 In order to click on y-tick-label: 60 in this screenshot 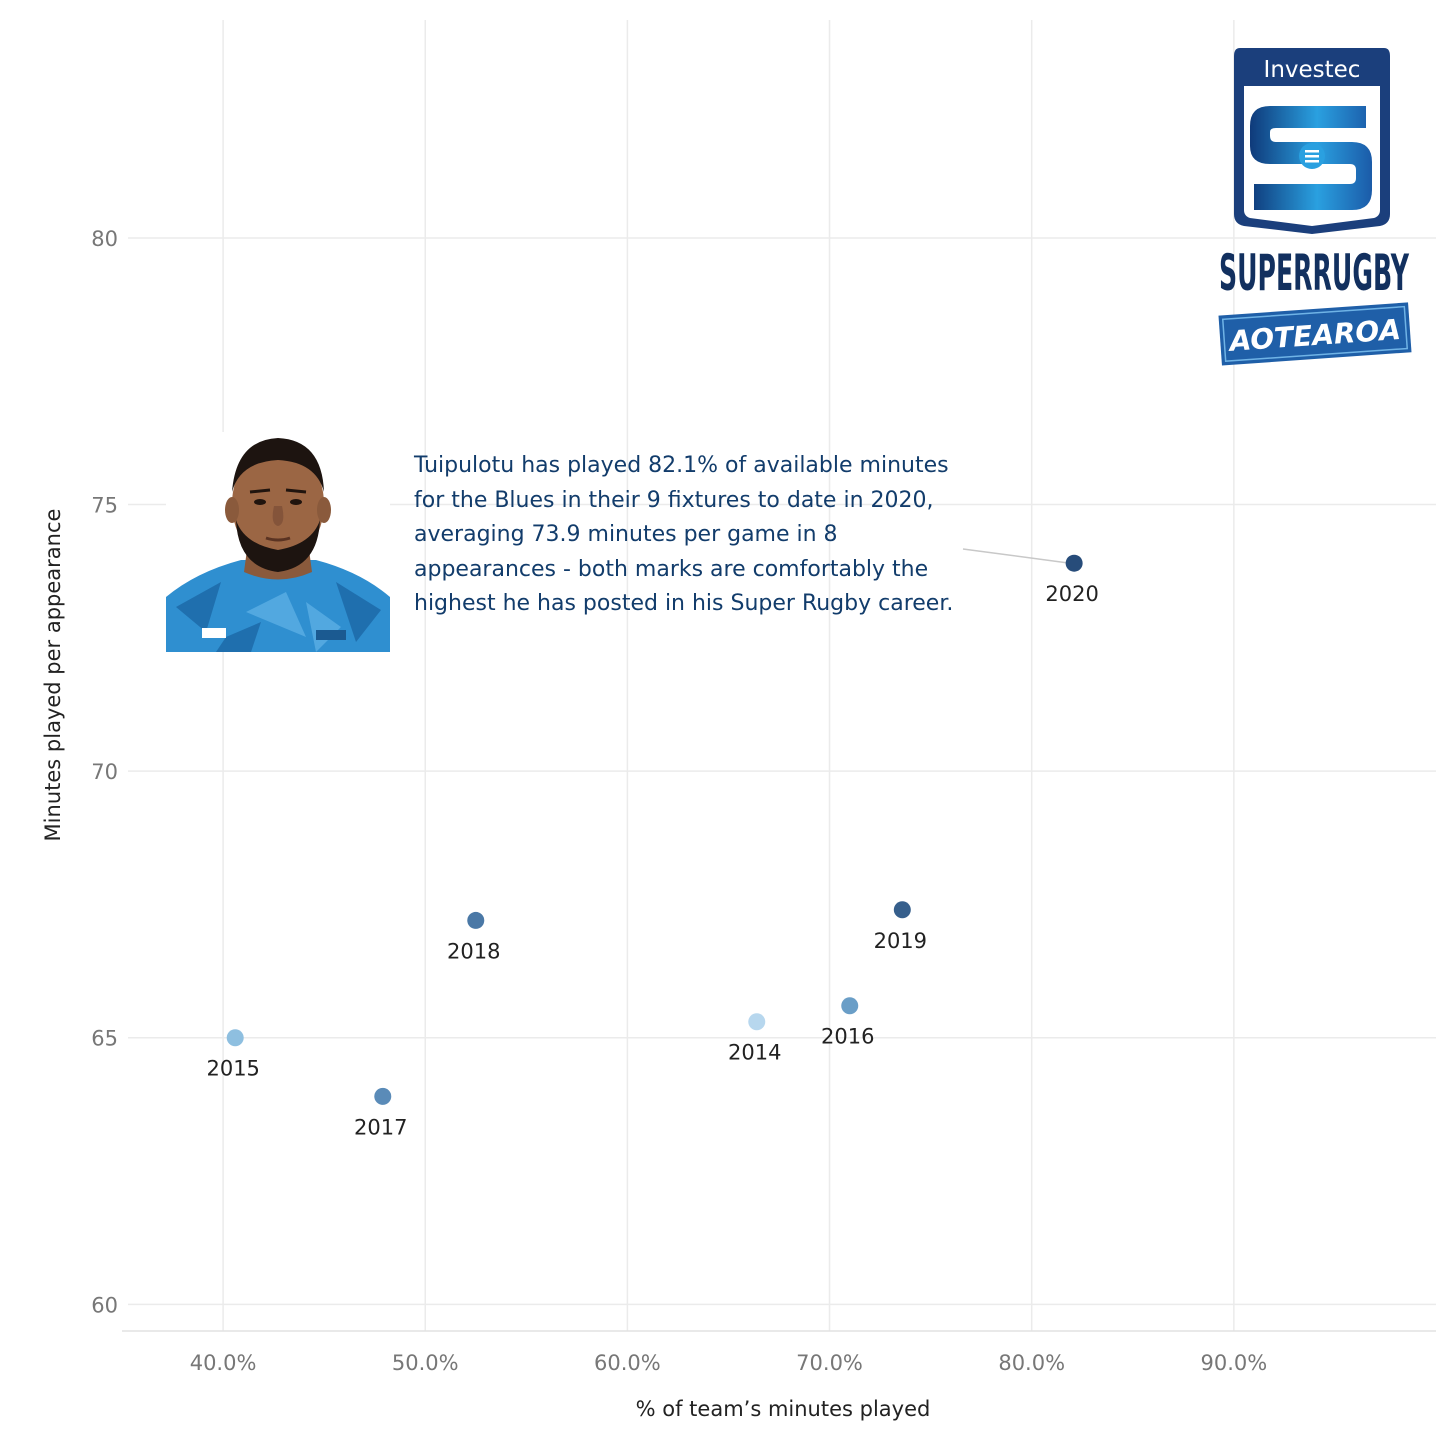, I will do `click(104, 1305)`.